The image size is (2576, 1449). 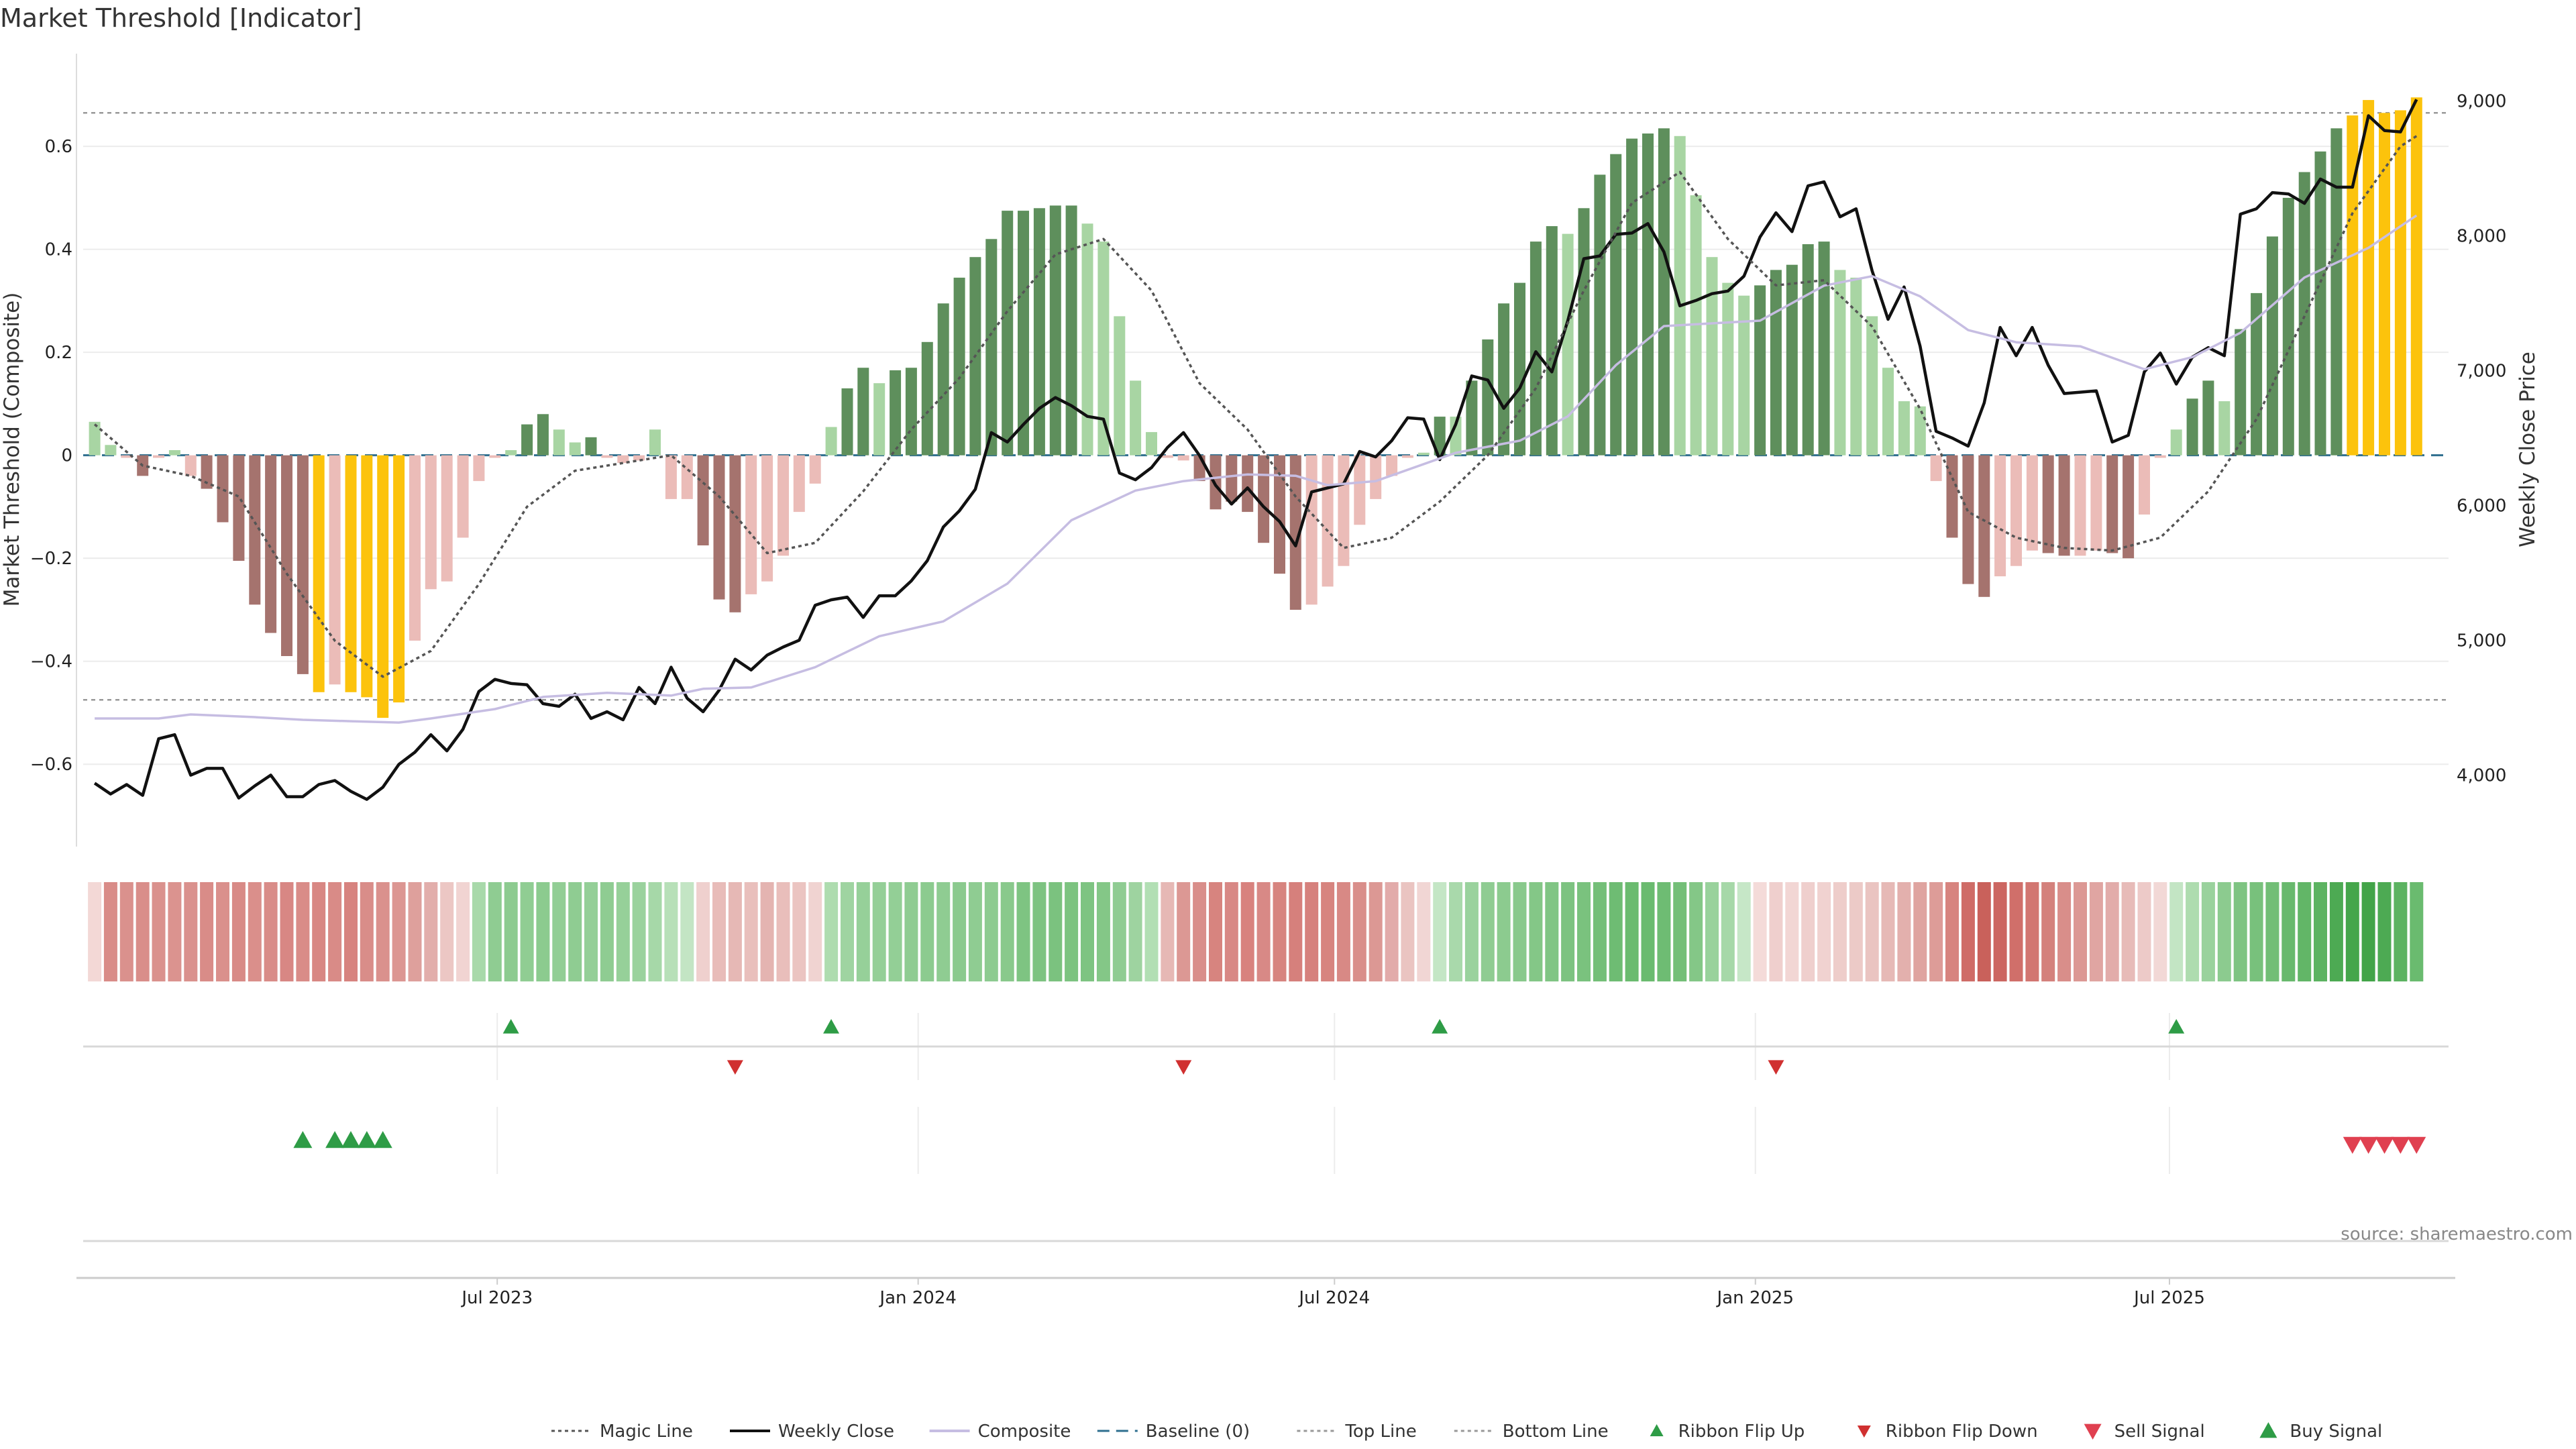 What do you see at coordinates (2481, 101) in the screenshot?
I see `right-tick-label: 9,000` at bounding box center [2481, 101].